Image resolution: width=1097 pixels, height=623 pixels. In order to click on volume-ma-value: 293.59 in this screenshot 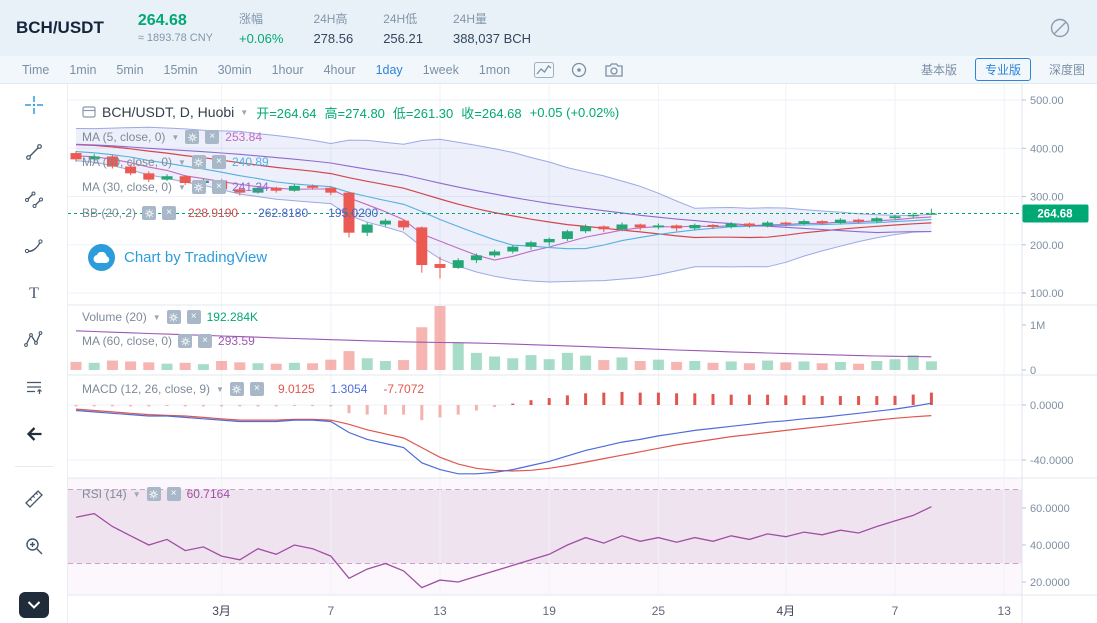, I will do `click(236, 341)`.